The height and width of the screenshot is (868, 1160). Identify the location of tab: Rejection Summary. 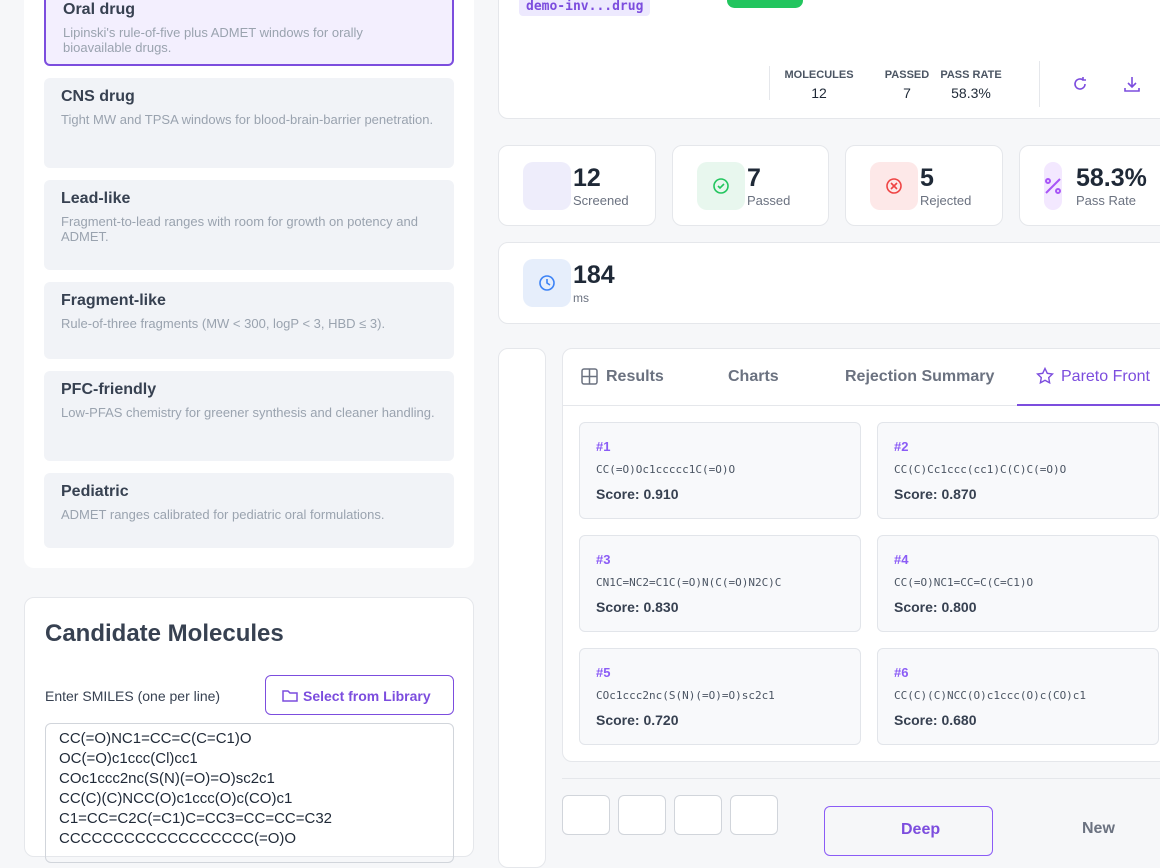
(920, 376).